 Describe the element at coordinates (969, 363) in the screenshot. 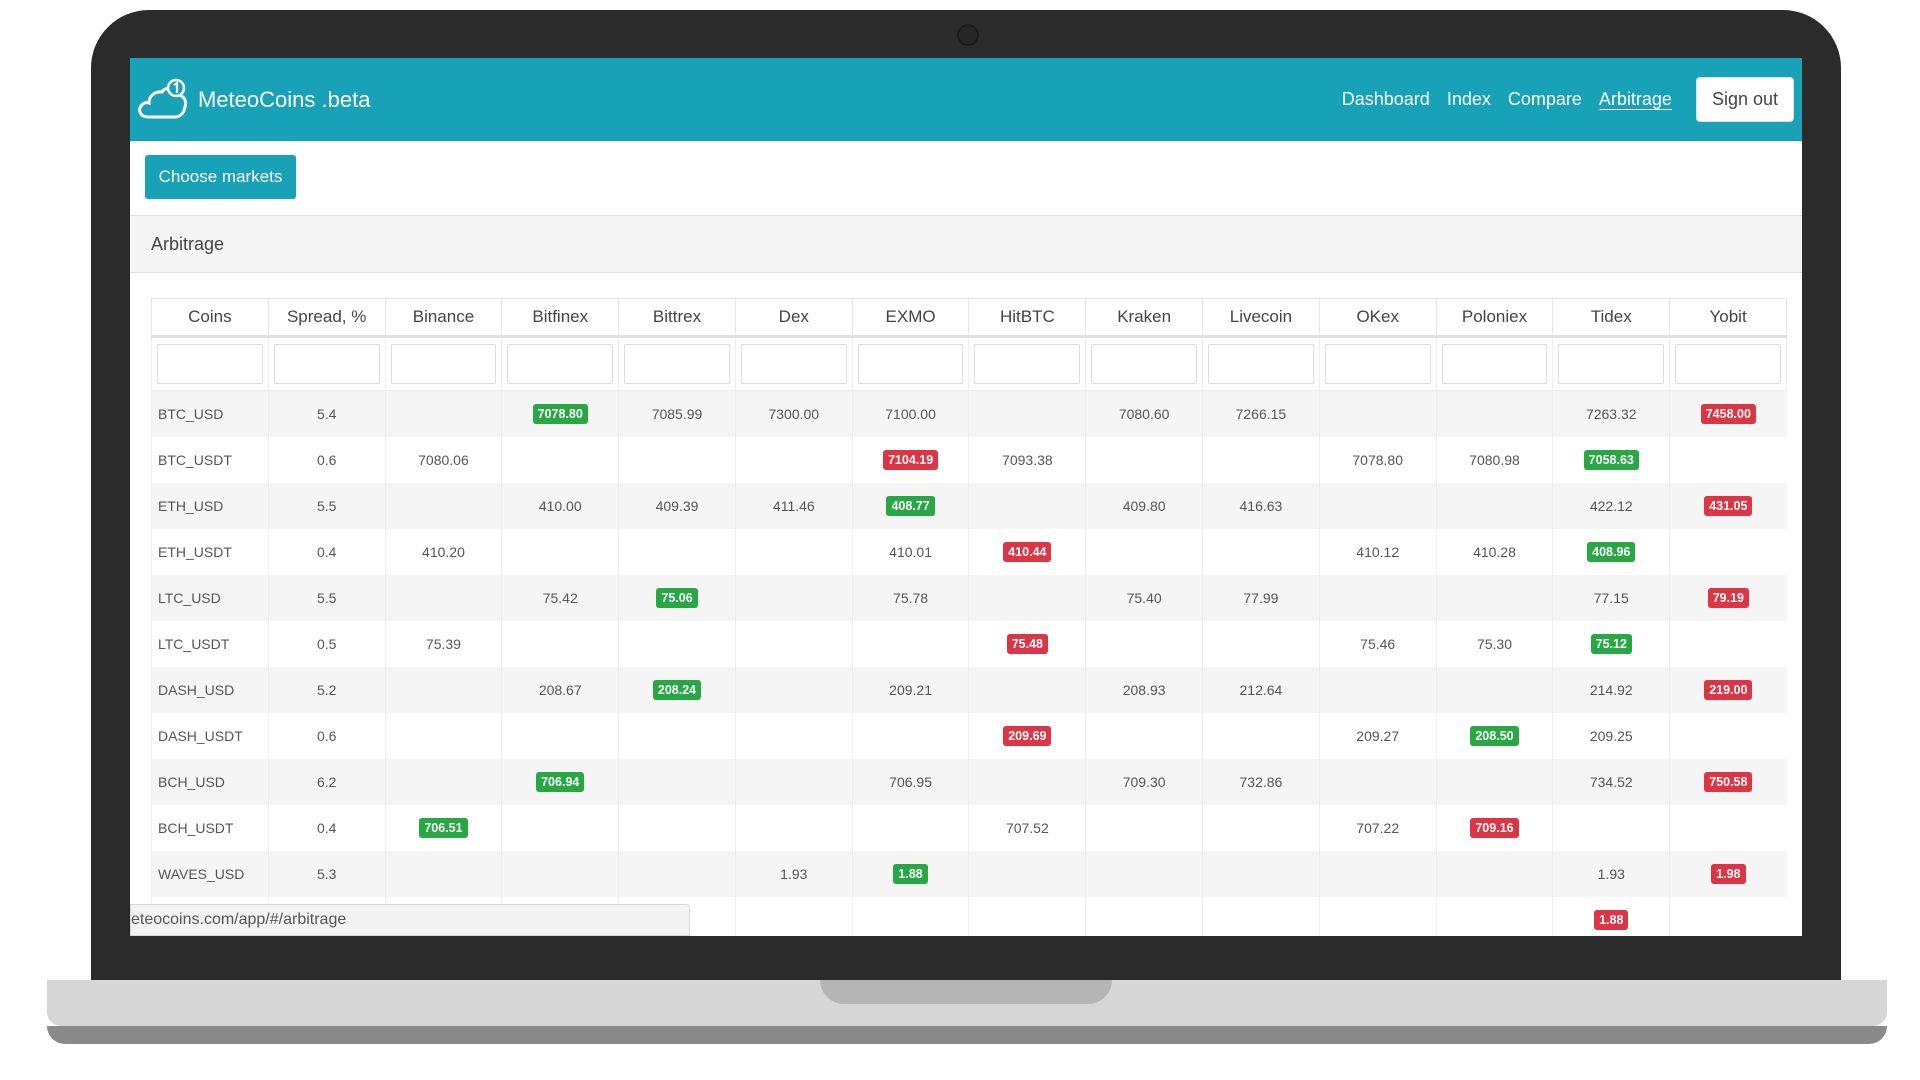

I see `filter-row` at that location.